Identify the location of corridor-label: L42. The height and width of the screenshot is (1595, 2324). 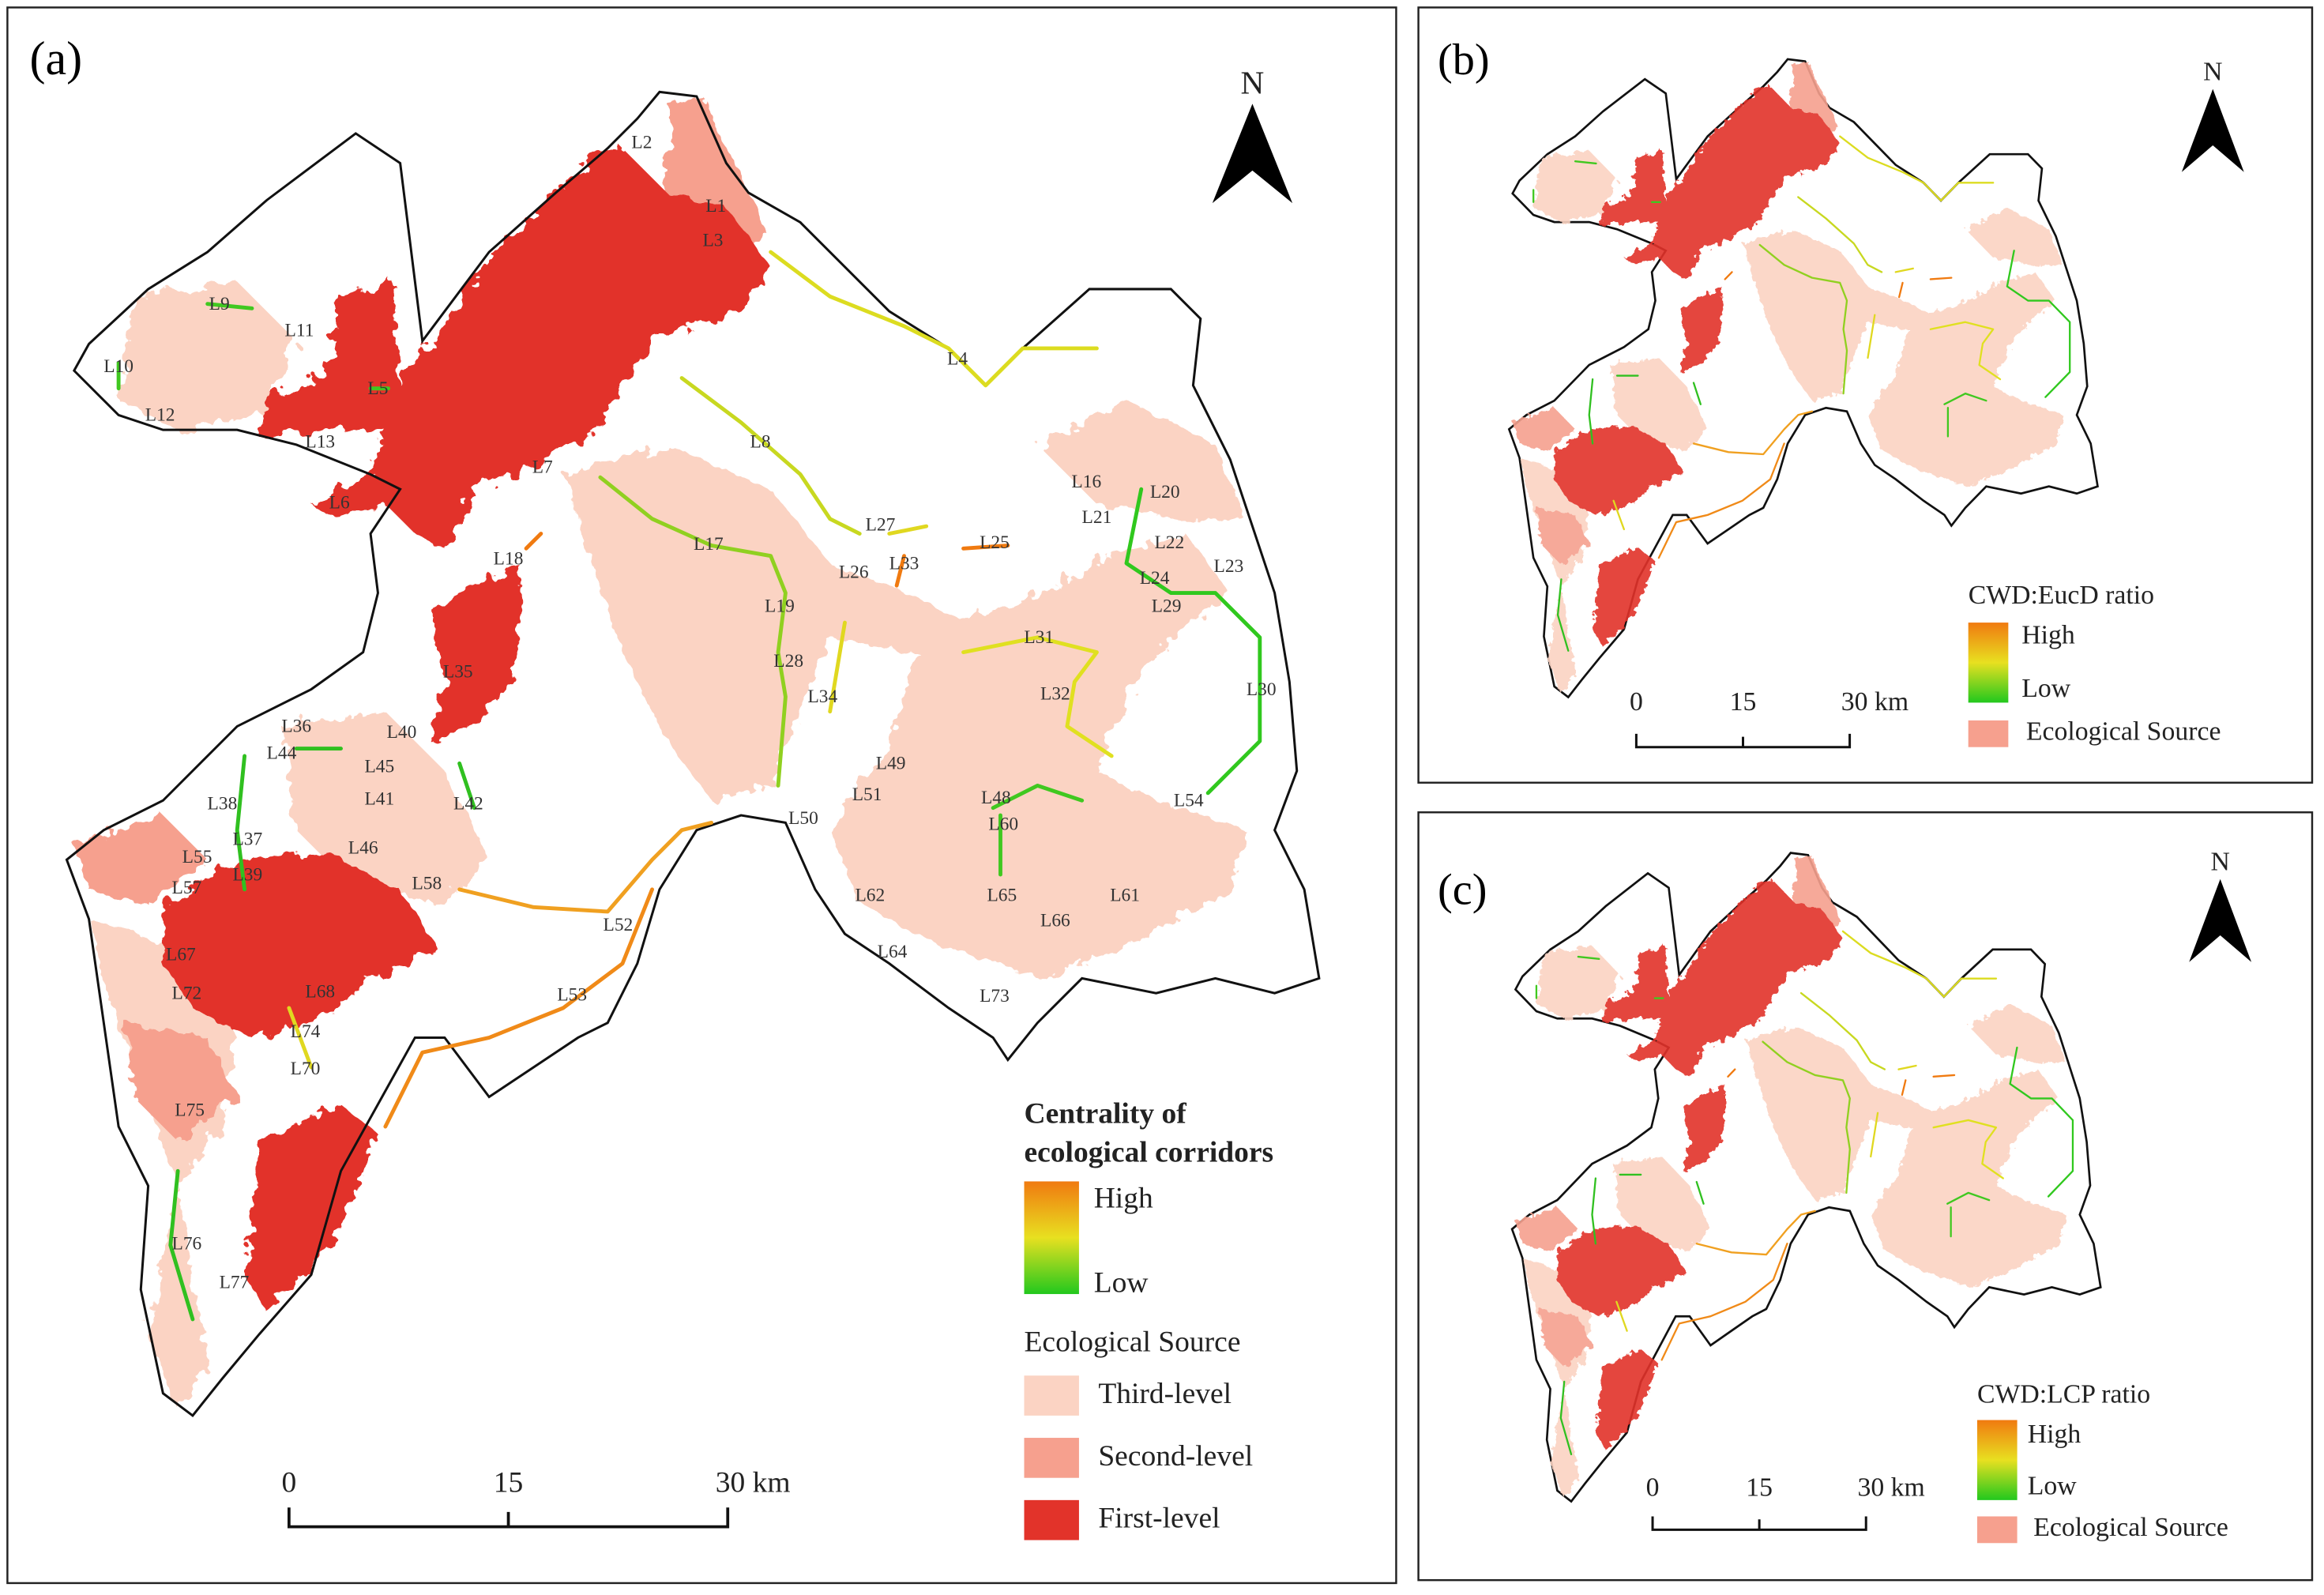
(468, 803).